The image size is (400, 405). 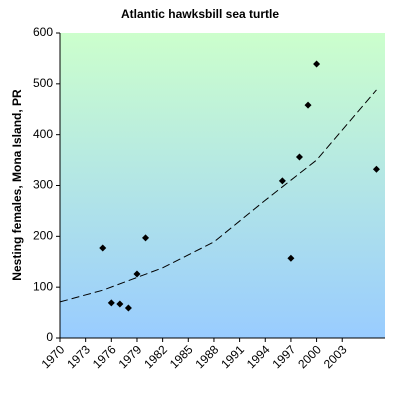 I want to click on x-tick-label: 1979, so click(x=130, y=356).